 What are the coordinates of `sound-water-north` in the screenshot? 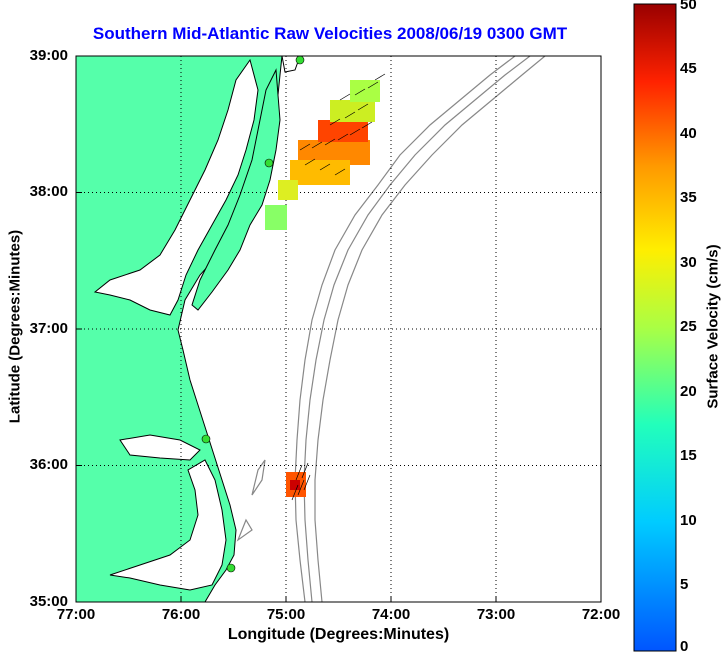 It's located at (160, 447).